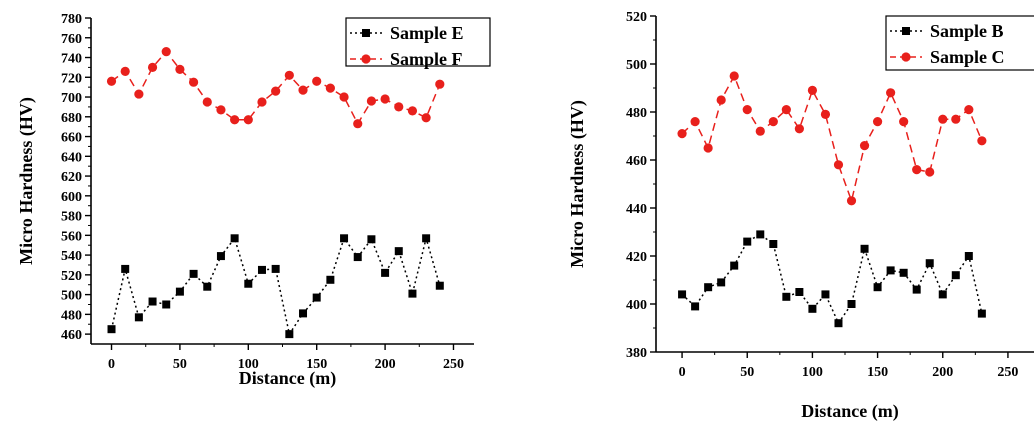 This screenshot has width=1034, height=421. Describe the element at coordinates (71, 276) in the screenshot. I see `y-tick-label: 520` at that location.